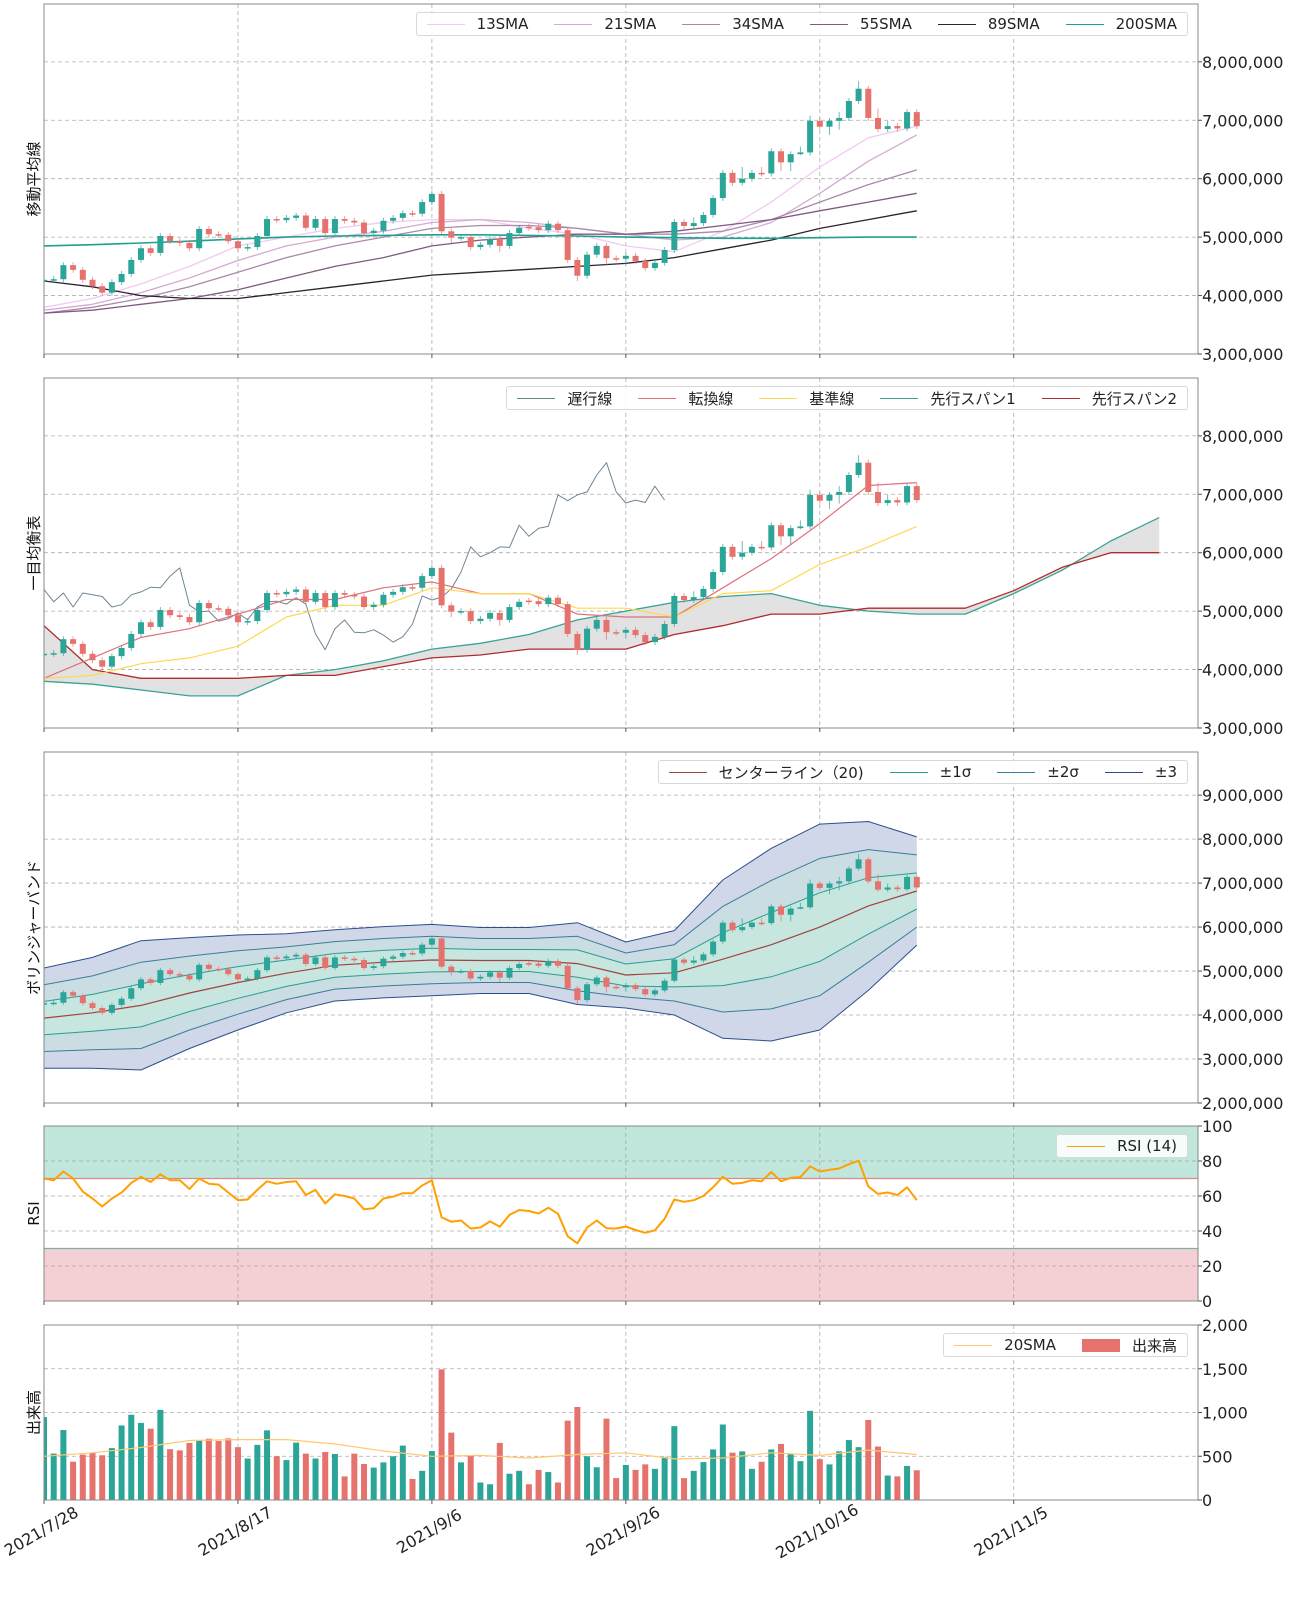 The height and width of the screenshot is (1600, 1313). Describe the element at coordinates (1100, 1345) in the screenshot. I see `legend-swatch-patch` at that location.